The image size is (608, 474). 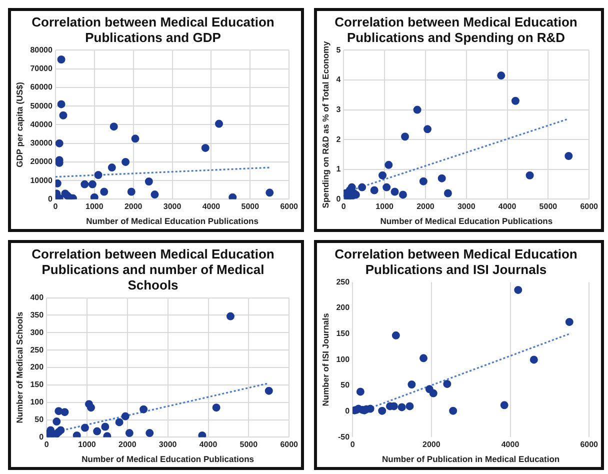 What do you see at coordinates (41, 161) in the screenshot?
I see `y-tick-label: 20000` at bounding box center [41, 161].